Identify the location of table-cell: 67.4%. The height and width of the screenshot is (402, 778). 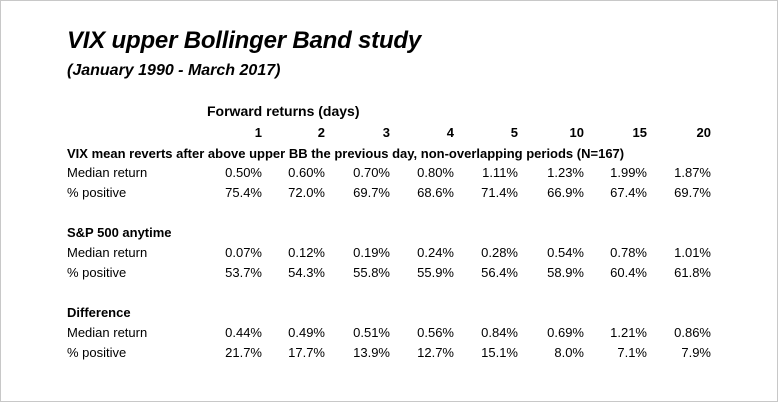
(628, 192).